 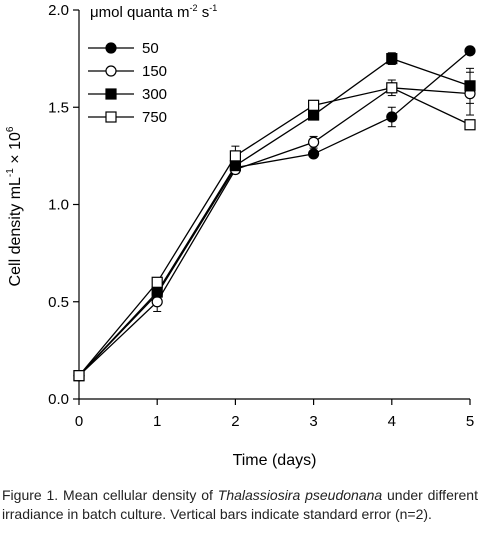 I want to click on legend-title: μmol quanta m-2 s-1, so click(x=153, y=12).